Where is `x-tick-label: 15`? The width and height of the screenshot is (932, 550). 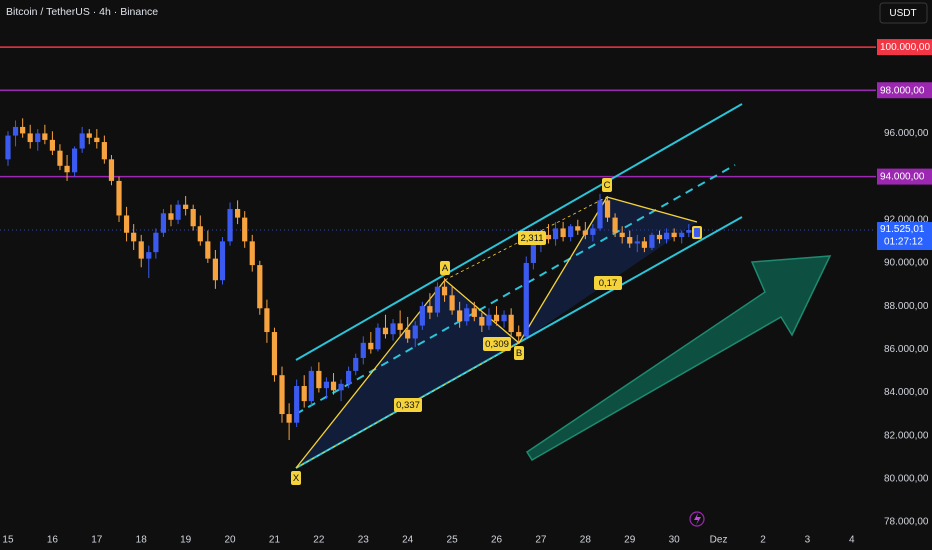 x-tick-label: 15 is located at coordinates (8, 540).